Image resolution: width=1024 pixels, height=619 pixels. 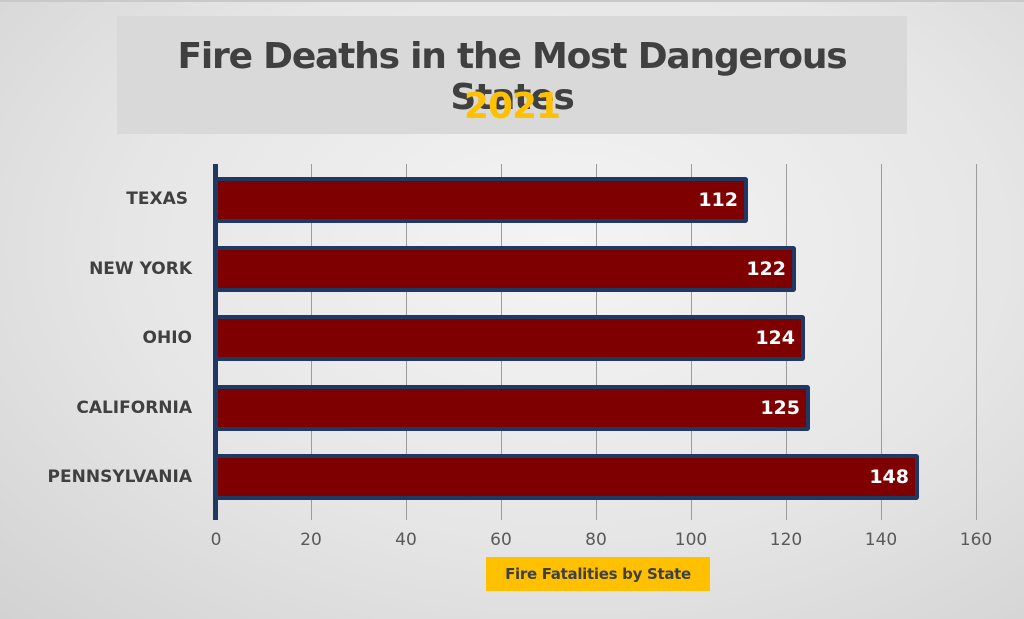 I want to click on category-label-california: CALIFORNIA, so click(x=134, y=408).